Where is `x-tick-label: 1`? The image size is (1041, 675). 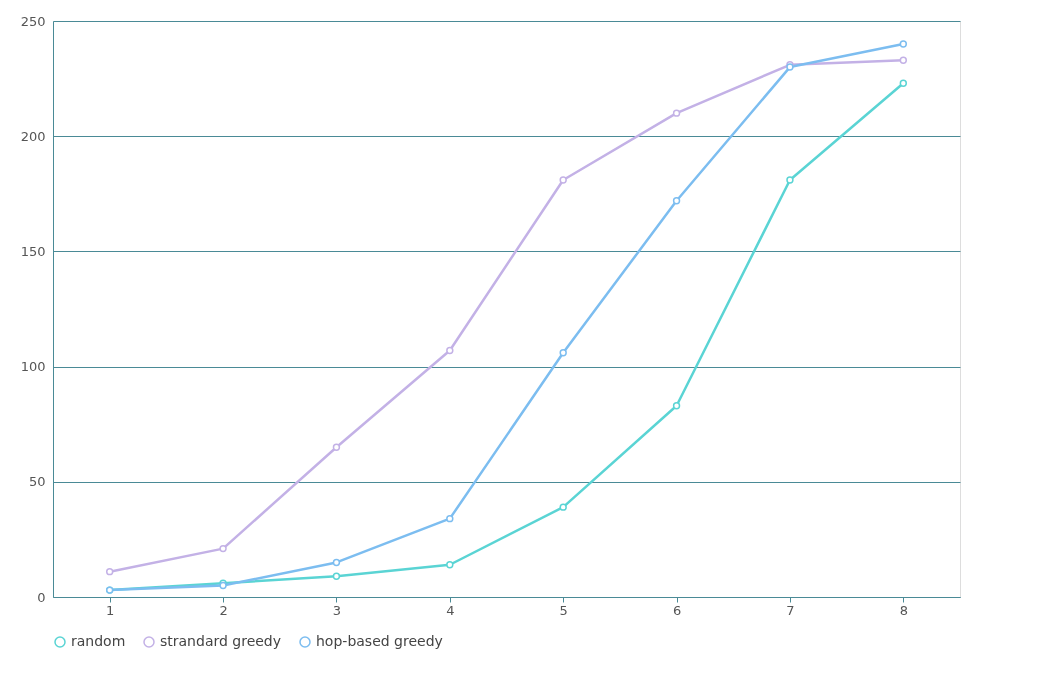 x-tick-label: 1 is located at coordinates (110, 610).